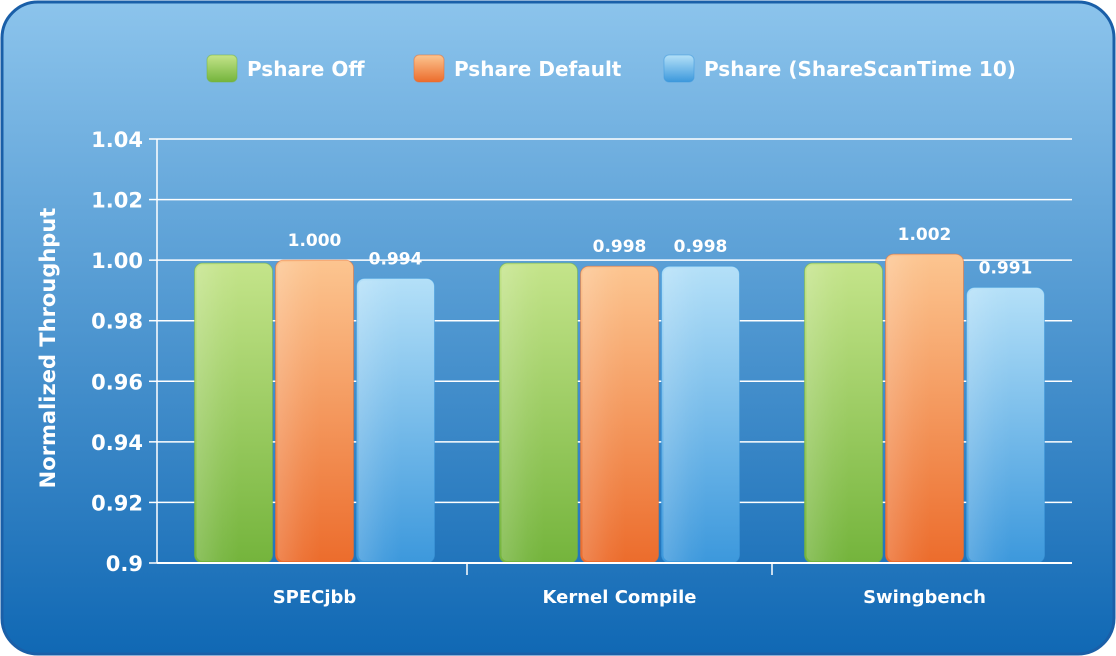  What do you see at coordinates (315, 241) in the screenshot?
I see `data-label: 1.000` at bounding box center [315, 241].